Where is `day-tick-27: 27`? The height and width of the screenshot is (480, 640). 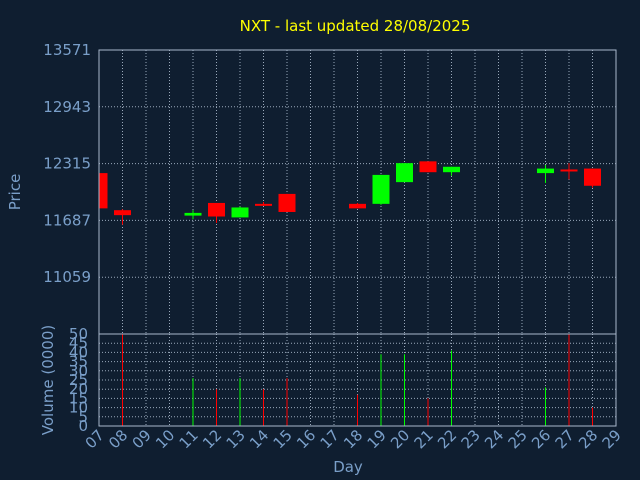 day-tick-27: 27 is located at coordinates (565, 439).